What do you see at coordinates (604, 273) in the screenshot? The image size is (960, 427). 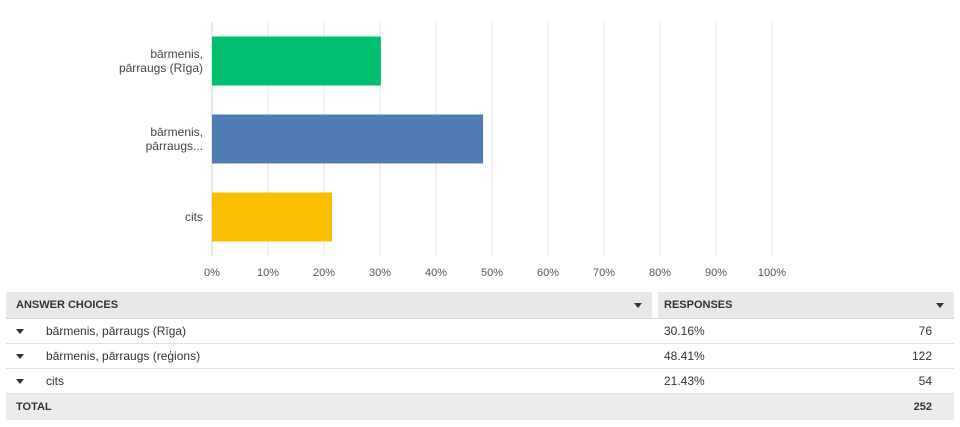 I see `x-tick-label: 70%` at bounding box center [604, 273].